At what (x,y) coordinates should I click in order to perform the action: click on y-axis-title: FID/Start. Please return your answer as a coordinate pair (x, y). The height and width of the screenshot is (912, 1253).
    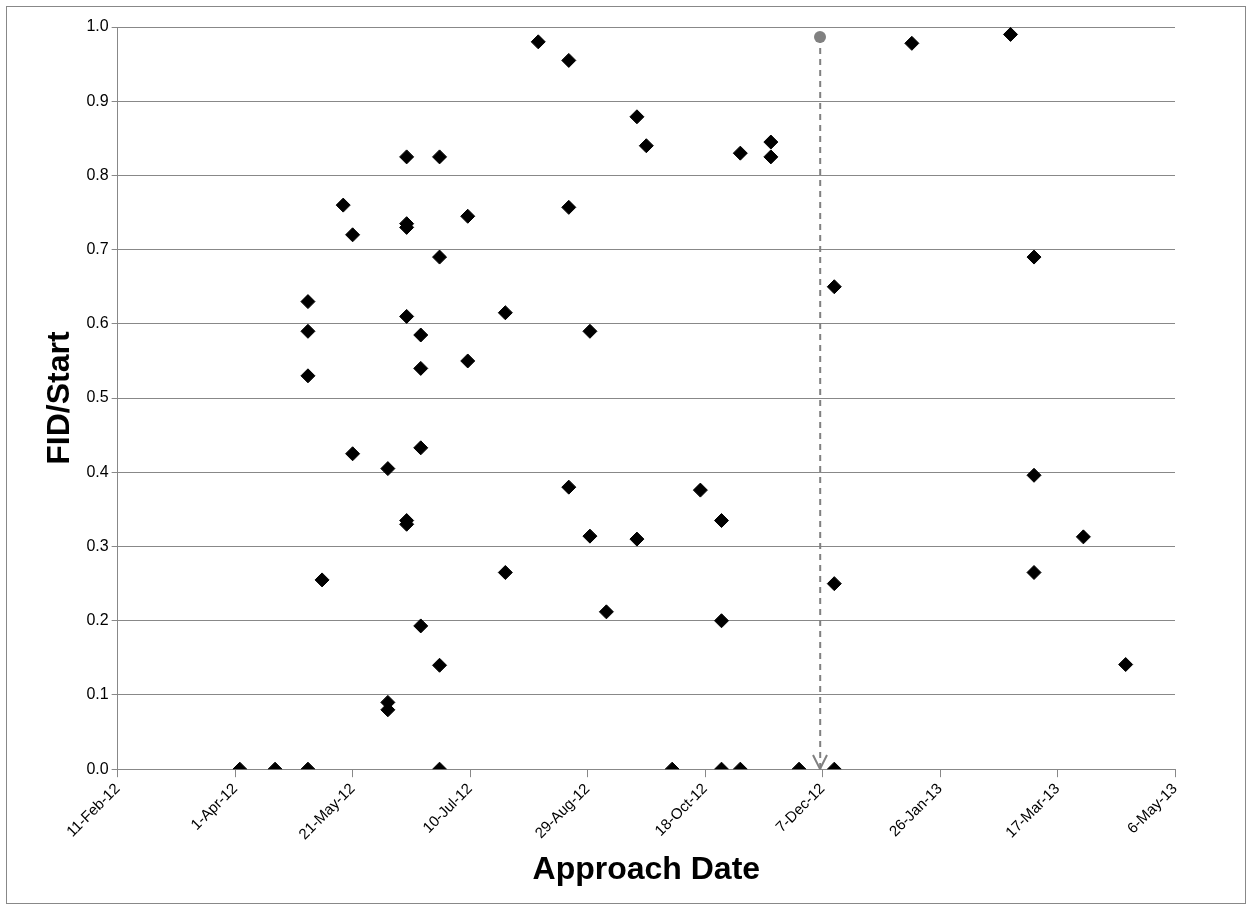
    Looking at the image, I should click on (58, 398).